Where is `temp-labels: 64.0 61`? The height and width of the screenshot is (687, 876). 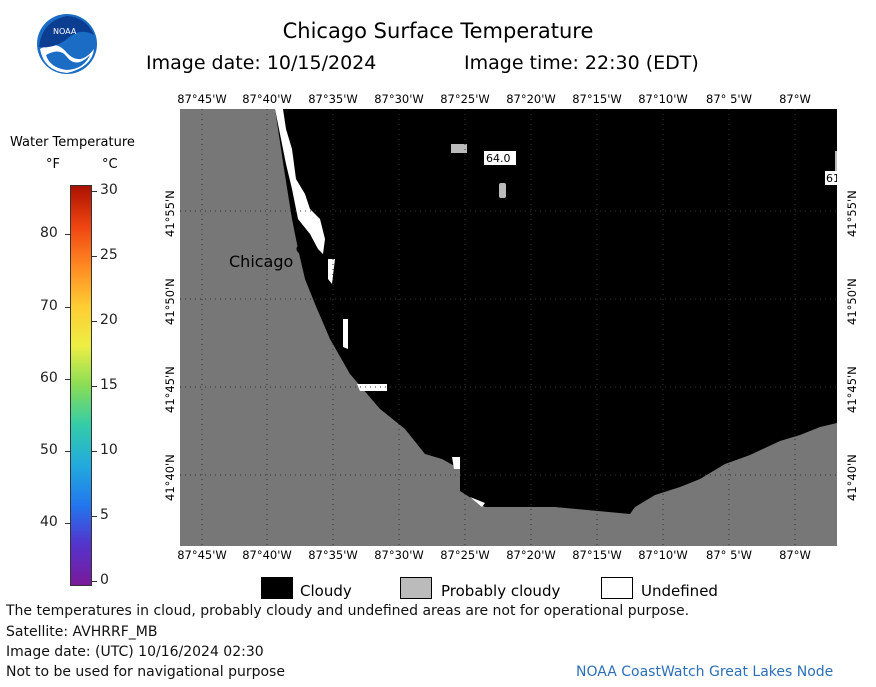 temp-labels: 64.0 61 is located at coordinates (660, 168).